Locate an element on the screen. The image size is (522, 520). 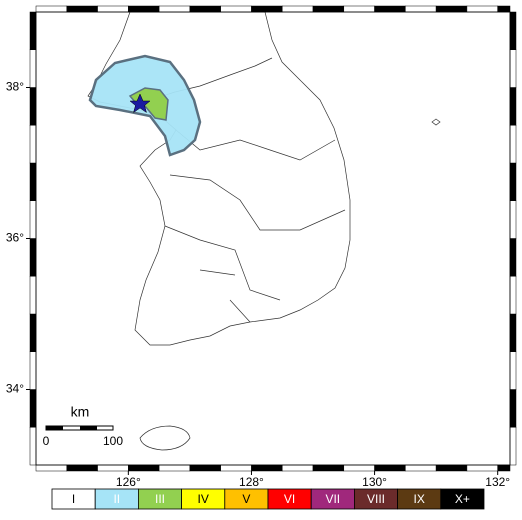
y-tick-label: 34° is located at coordinates (15, 389).